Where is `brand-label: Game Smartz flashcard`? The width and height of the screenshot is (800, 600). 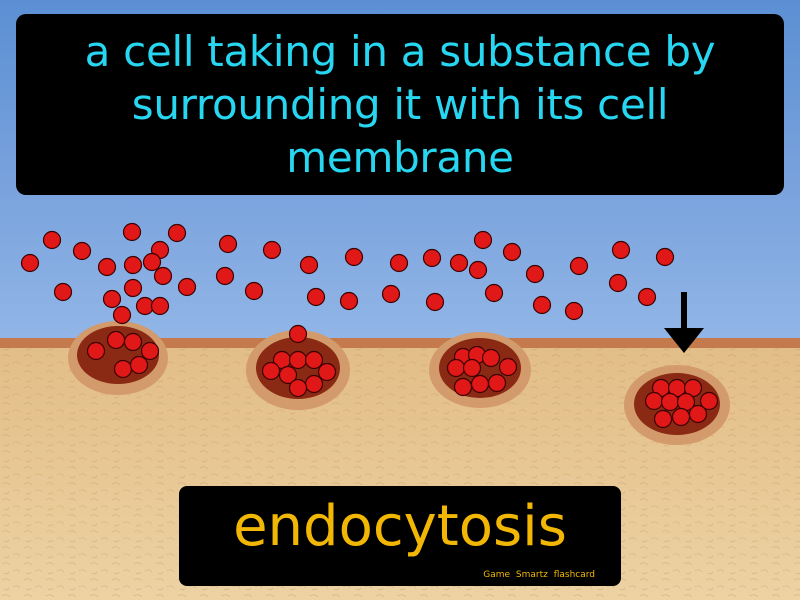 brand-label: Game Smartz flashcard is located at coordinates (539, 575).